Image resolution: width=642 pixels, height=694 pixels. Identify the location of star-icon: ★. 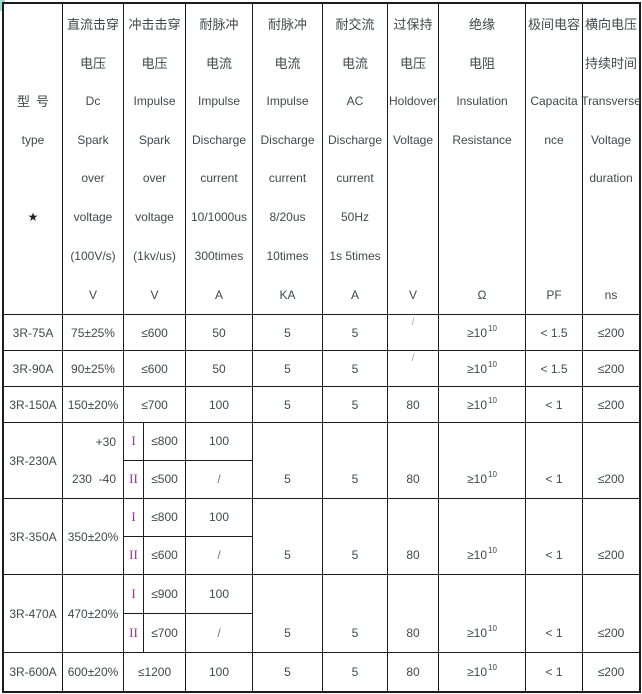
(33, 217).